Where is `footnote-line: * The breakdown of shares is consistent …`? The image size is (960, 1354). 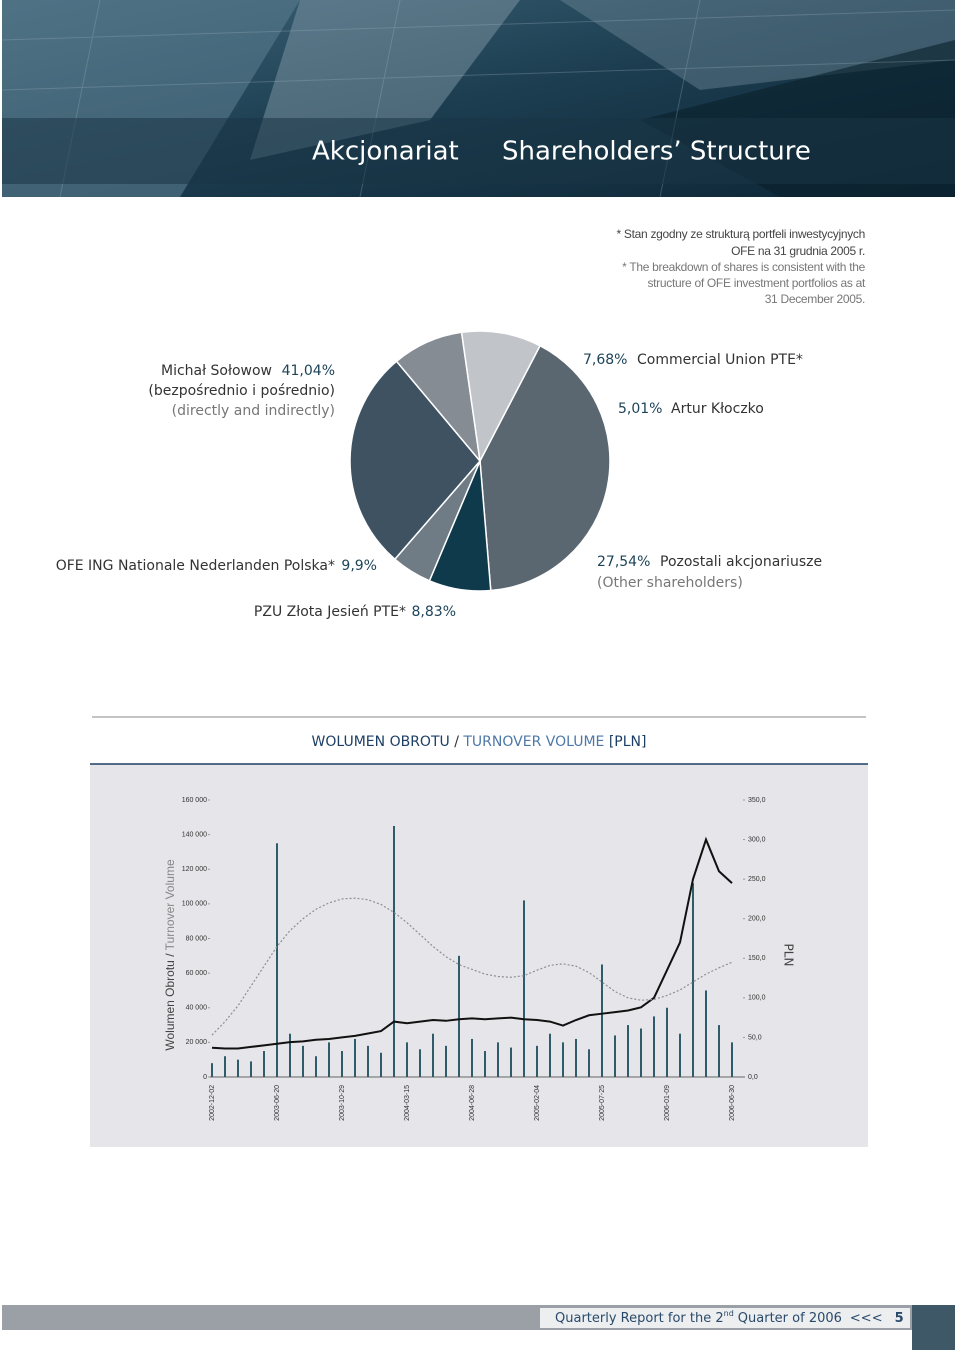
footnote-line: * The breakdown of shares is consistent … is located at coordinates (743, 267).